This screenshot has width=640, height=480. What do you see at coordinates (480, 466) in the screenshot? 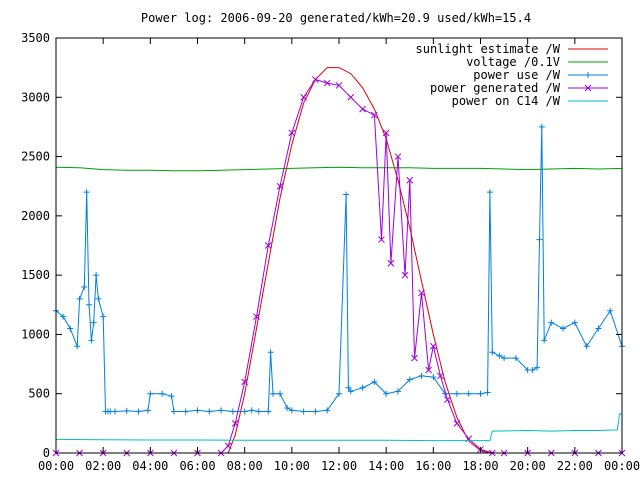
I see `x-tick-label-9: 18:00` at bounding box center [480, 466].